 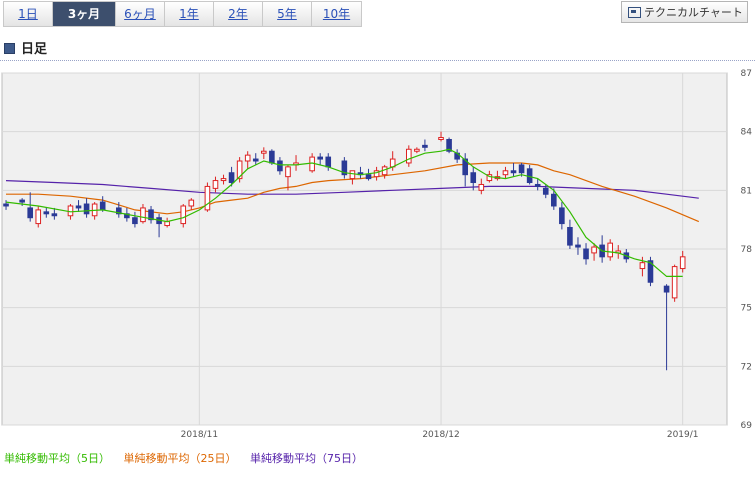 What do you see at coordinates (693, 12) in the screenshot?
I see `technical-chart-label: テクニカルチャート` at bounding box center [693, 12].